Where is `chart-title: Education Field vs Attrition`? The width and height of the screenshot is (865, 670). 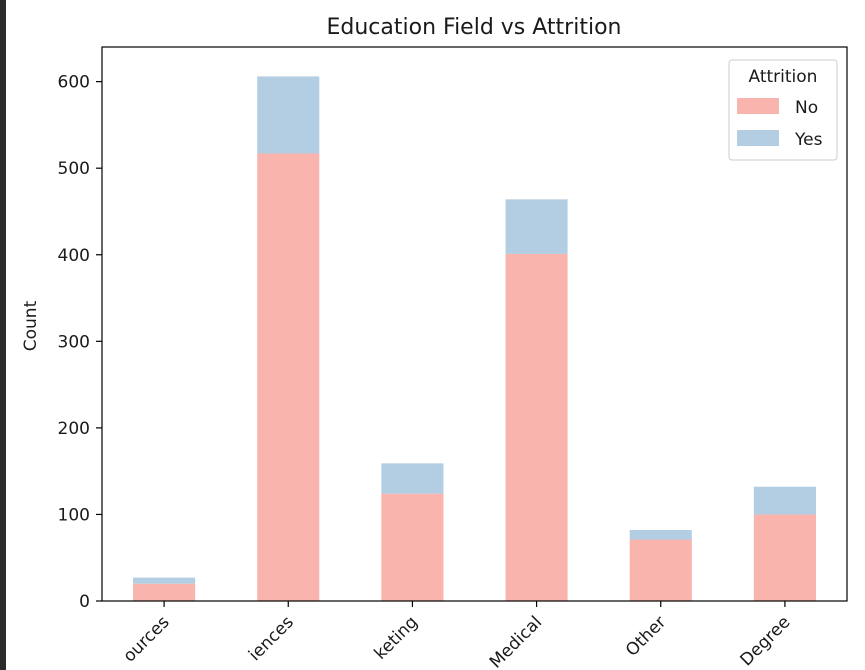 chart-title: Education Field vs Attrition is located at coordinates (474, 27).